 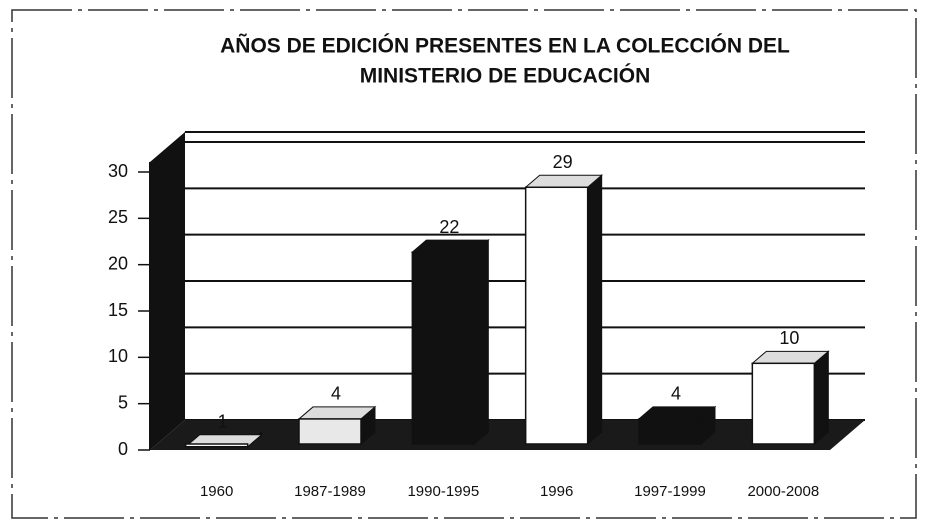 What do you see at coordinates (123, 449) in the screenshot?
I see `y-tick-label: 0` at bounding box center [123, 449].